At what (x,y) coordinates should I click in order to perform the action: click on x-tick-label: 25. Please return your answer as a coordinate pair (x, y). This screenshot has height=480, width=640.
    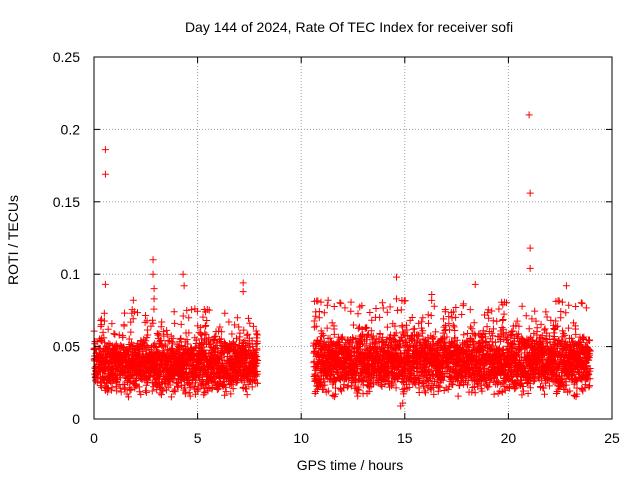
    Looking at the image, I should click on (612, 438).